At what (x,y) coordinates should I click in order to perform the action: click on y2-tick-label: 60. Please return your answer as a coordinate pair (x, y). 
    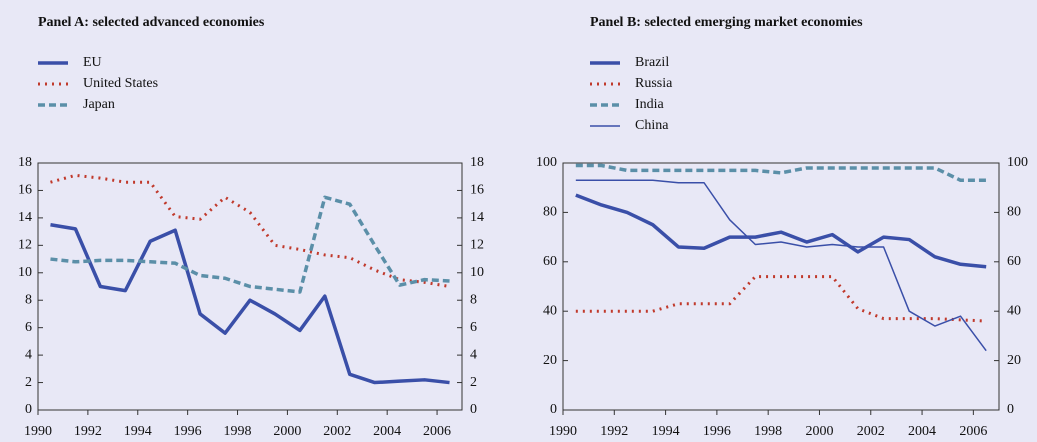
    Looking at the image, I should click on (1014, 261).